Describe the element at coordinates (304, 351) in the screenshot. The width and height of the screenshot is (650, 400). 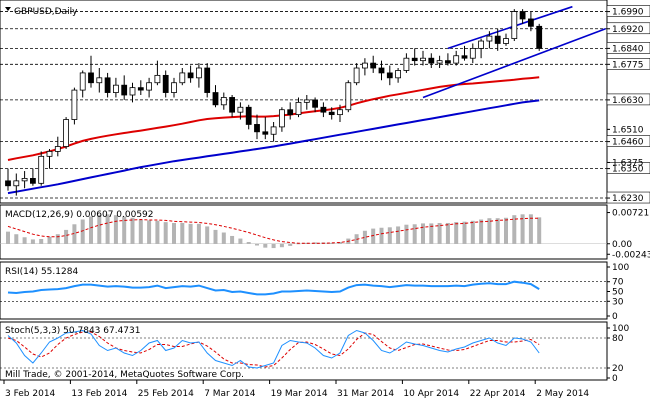
I see `stoch-panel-frame` at that location.